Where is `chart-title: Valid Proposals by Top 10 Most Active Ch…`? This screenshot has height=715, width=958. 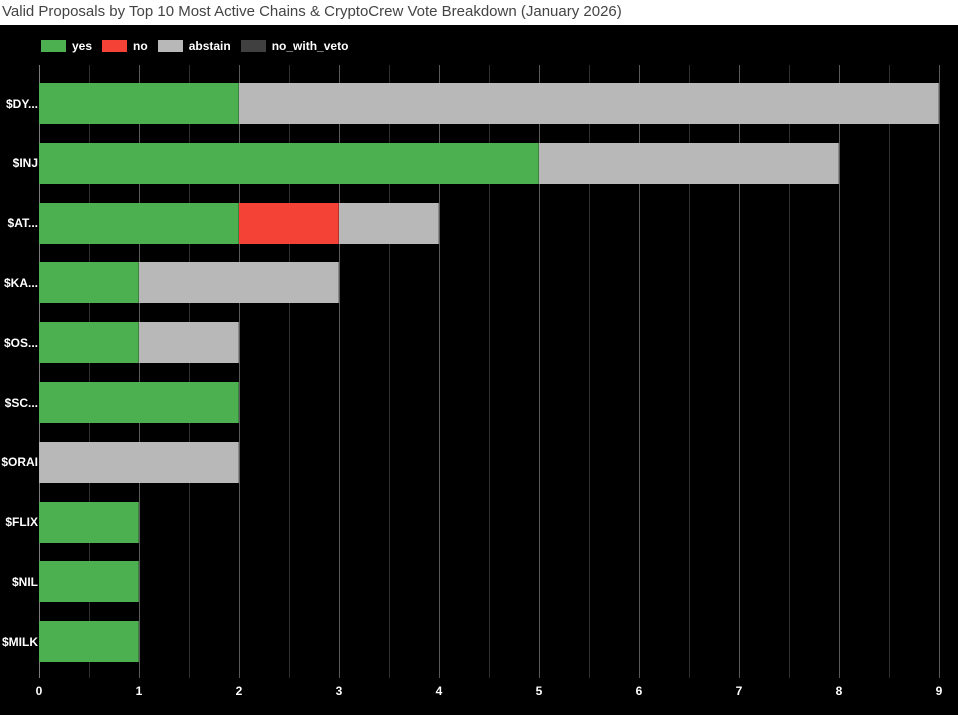
chart-title: Valid Proposals by Top 10 Most Active Ch… is located at coordinates (312, 11).